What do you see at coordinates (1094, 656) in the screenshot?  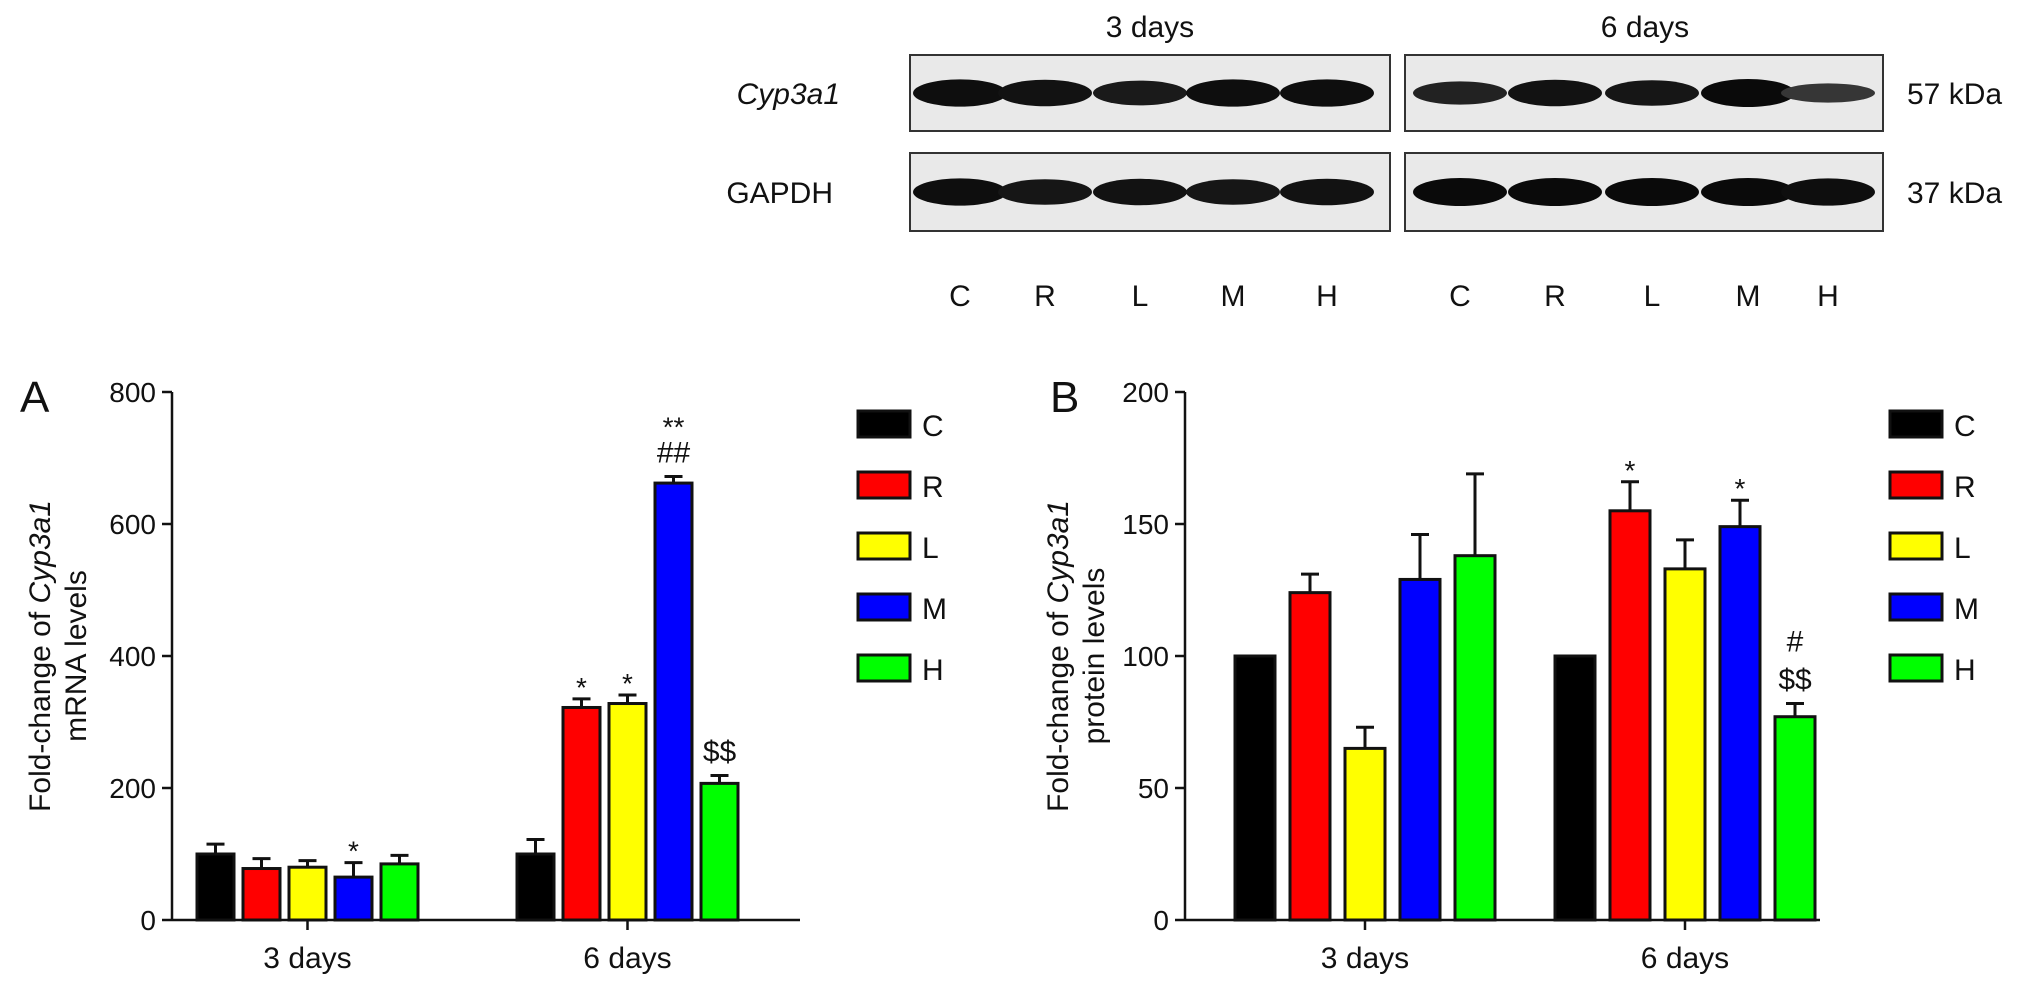 I see `y-axis-label-line2: protein levels` at bounding box center [1094, 656].